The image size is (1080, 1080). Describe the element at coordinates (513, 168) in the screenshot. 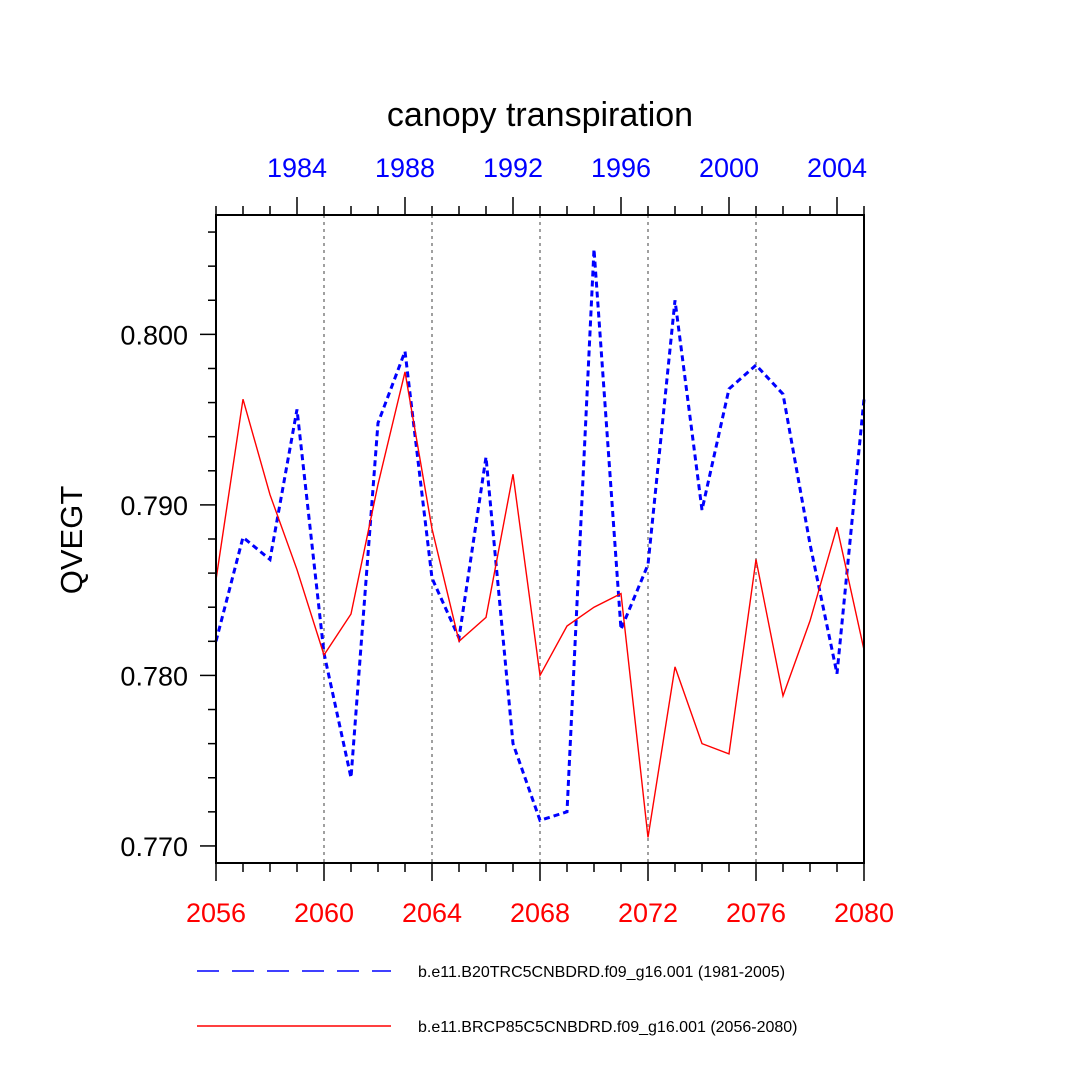

I see `x-top-tick-label: 1992` at that location.